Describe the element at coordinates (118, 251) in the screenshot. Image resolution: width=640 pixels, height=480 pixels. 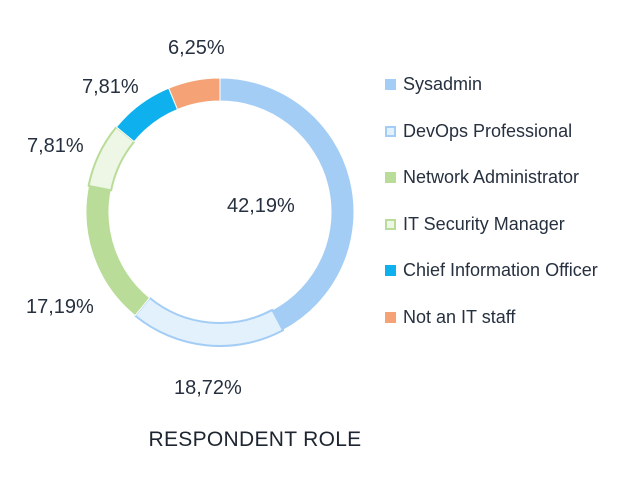
I see `slice-network-administrator` at that location.